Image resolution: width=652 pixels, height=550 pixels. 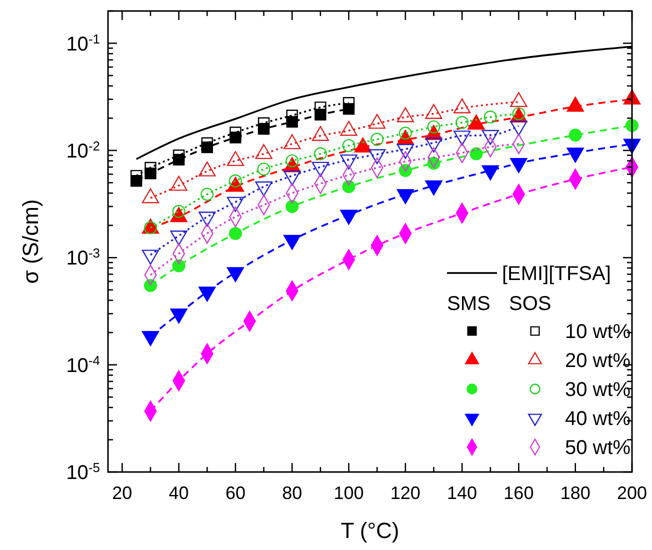 What do you see at coordinates (575, 493) in the screenshot?
I see `x-tick-label: 180` at bounding box center [575, 493].